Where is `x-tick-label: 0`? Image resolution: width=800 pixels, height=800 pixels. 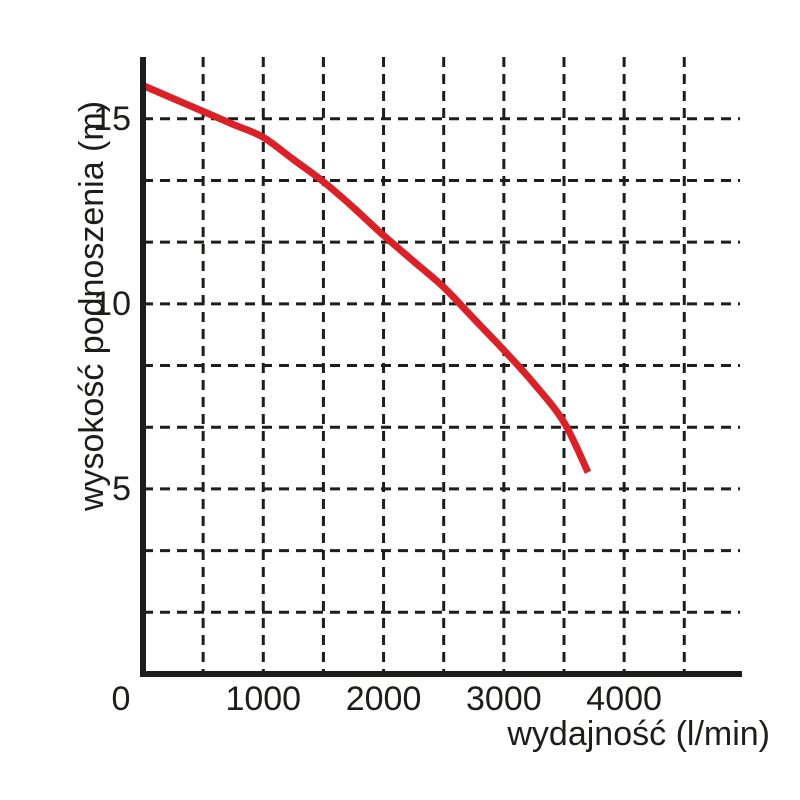 x-tick-label: 0 is located at coordinates (121, 699).